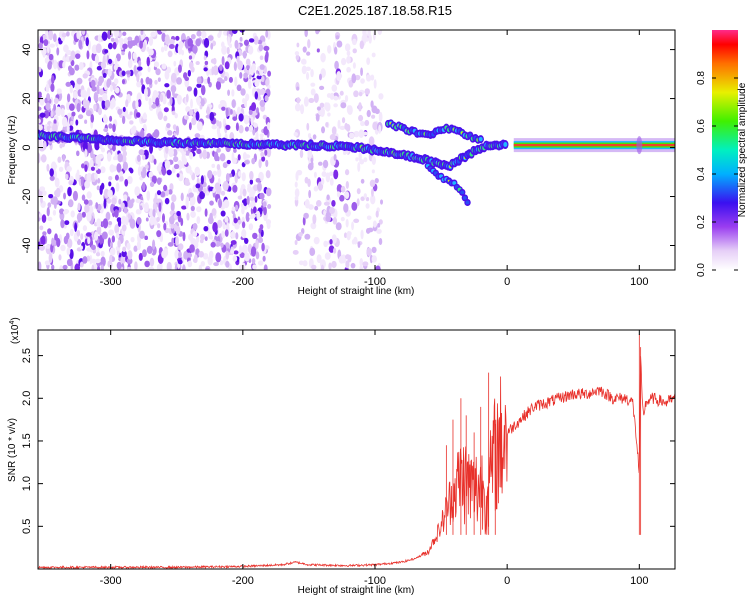 This screenshot has width=750, height=600. I want to click on colorbar-tick-label: 0.2, so click(701, 222).